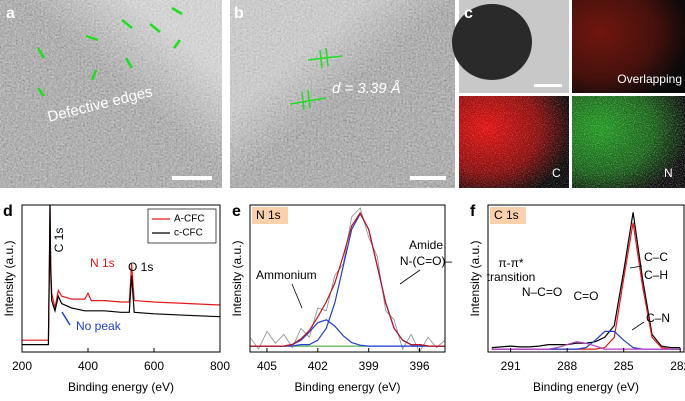 Image resolution: width=685 pixels, height=401 pixels. What do you see at coordinates (511, 263) in the screenshot?
I see `annotation: π-π*` at bounding box center [511, 263].